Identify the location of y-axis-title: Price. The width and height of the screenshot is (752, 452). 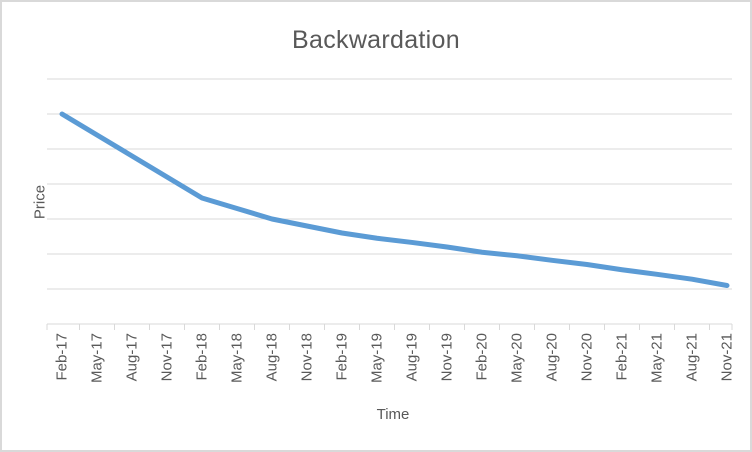
(40, 202).